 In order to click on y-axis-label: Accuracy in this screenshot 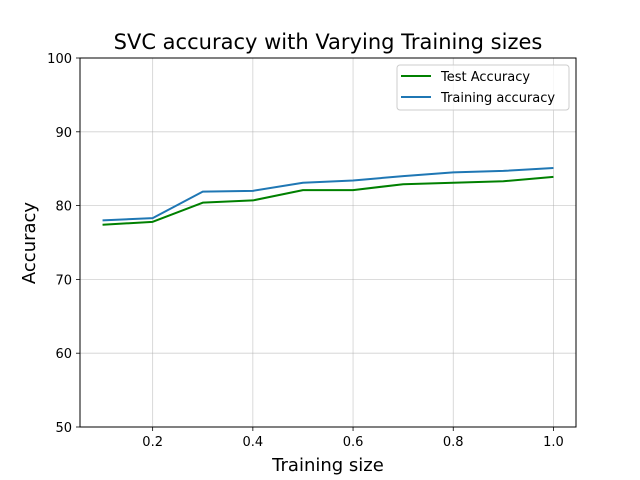, I will do `click(29, 243)`.